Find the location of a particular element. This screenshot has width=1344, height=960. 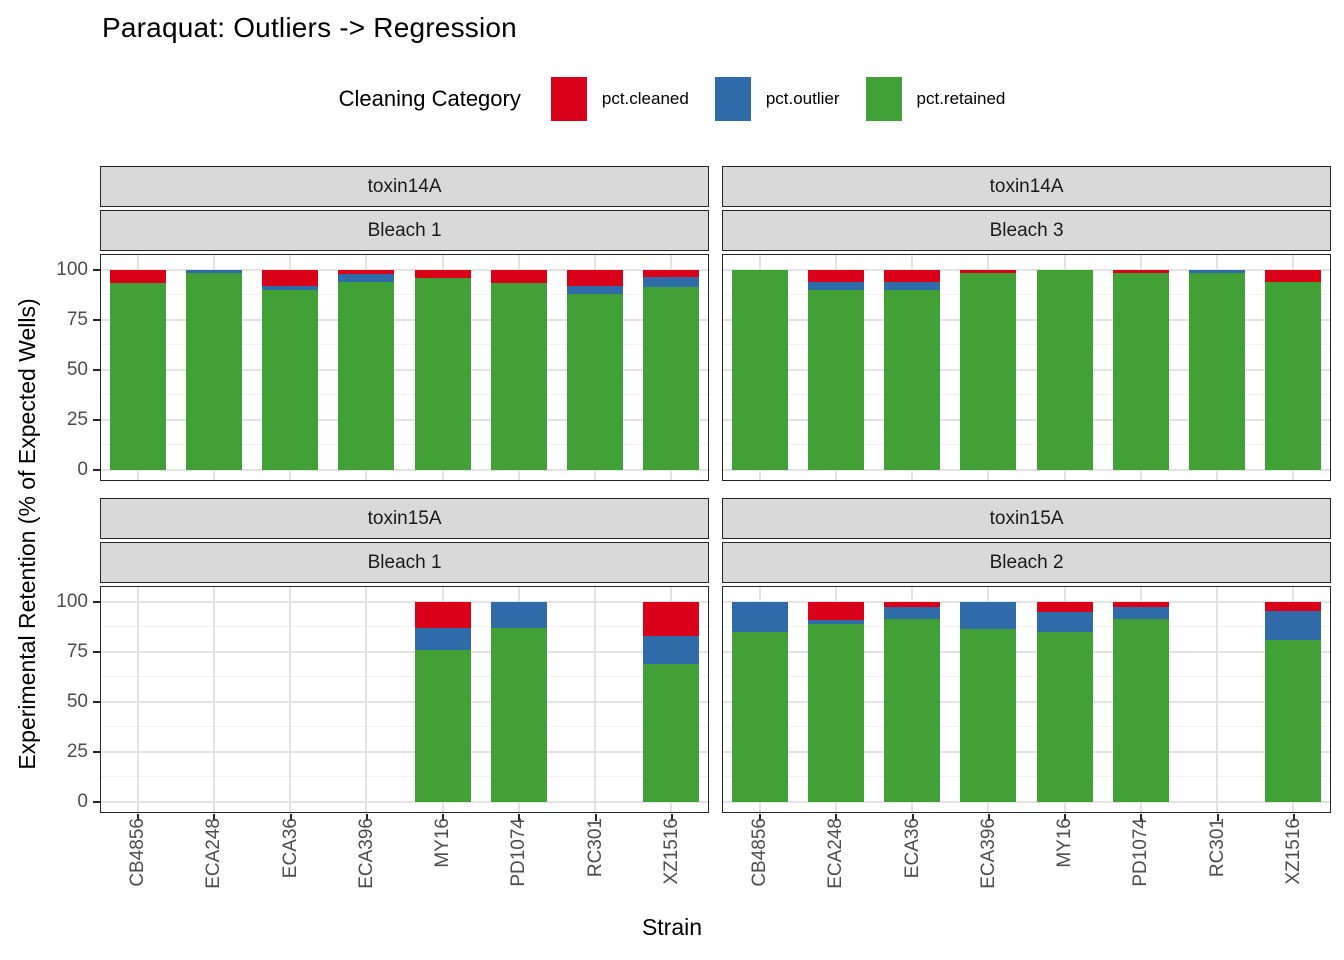

legend-title: Cleaning Category is located at coordinates (429, 98).